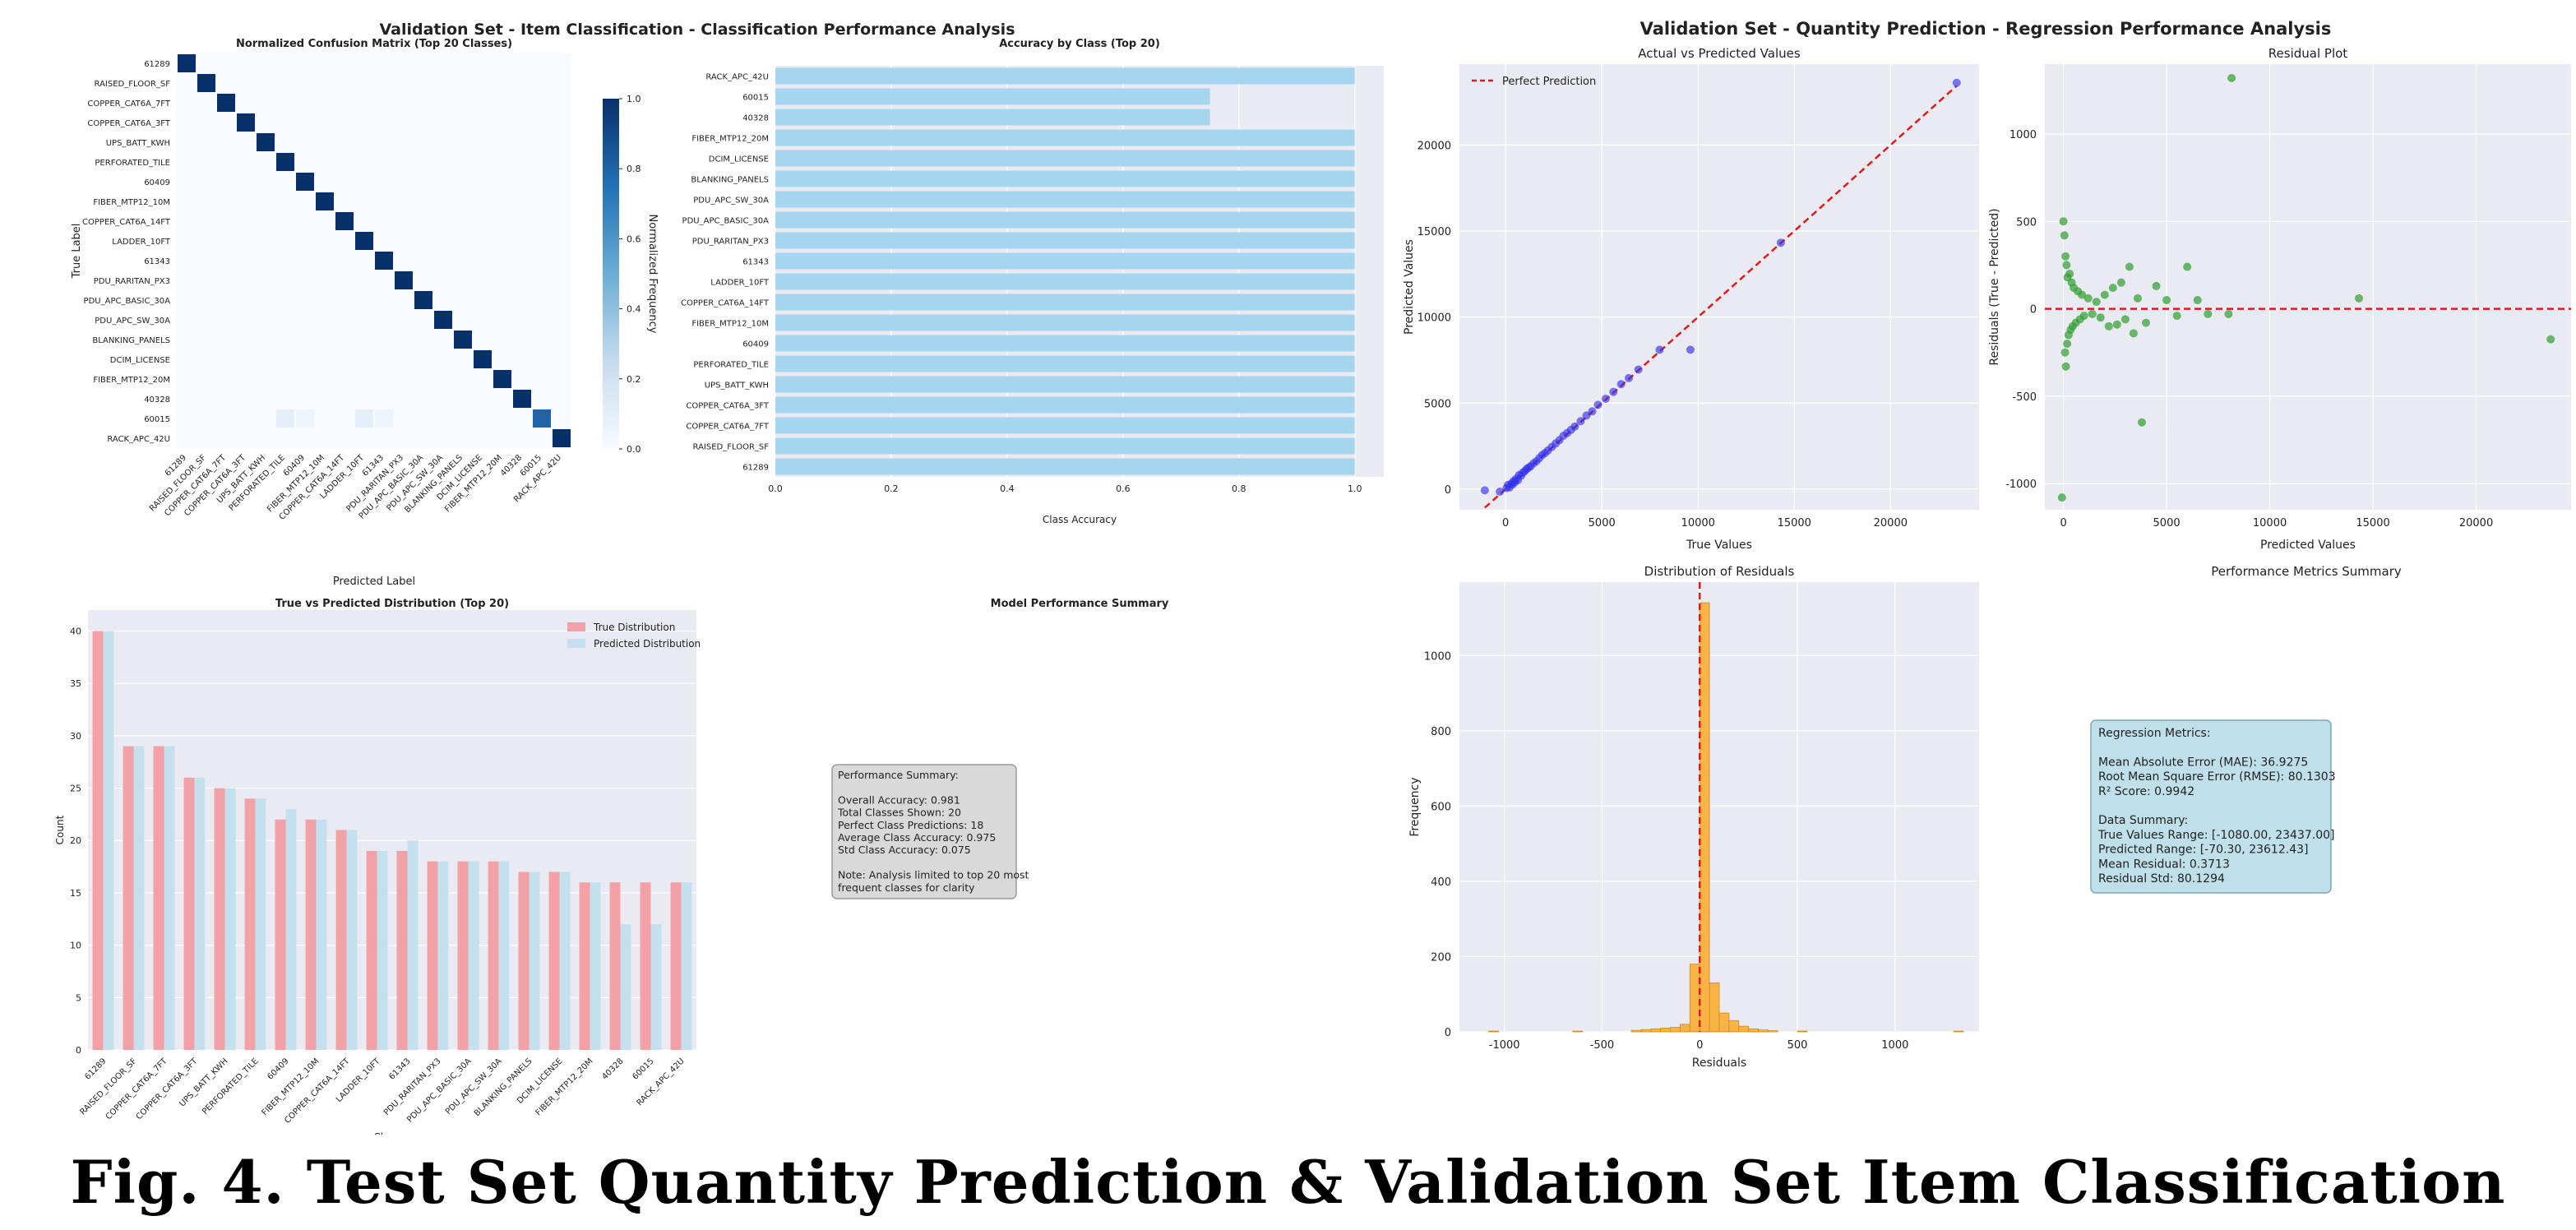  I want to click on accuracy-x-tick: 0.2, so click(891, 488).